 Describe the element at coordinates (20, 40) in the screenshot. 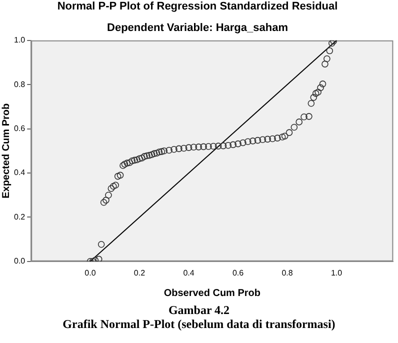

I see `y-tick-label: 1.0` at that location.